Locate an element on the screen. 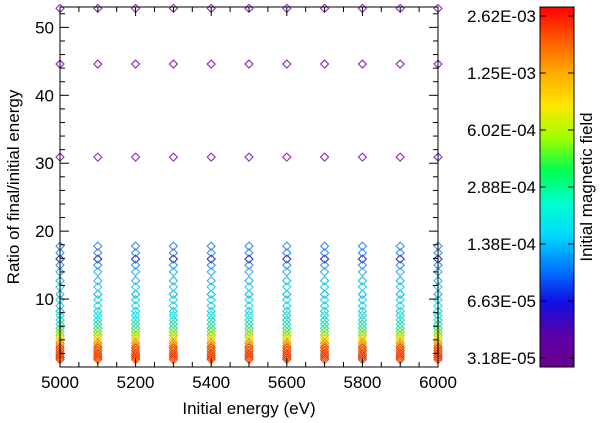 The width and height of the screenshot is (600, 423). x-tick-label: 5800 is located at coordinates (362, 382).